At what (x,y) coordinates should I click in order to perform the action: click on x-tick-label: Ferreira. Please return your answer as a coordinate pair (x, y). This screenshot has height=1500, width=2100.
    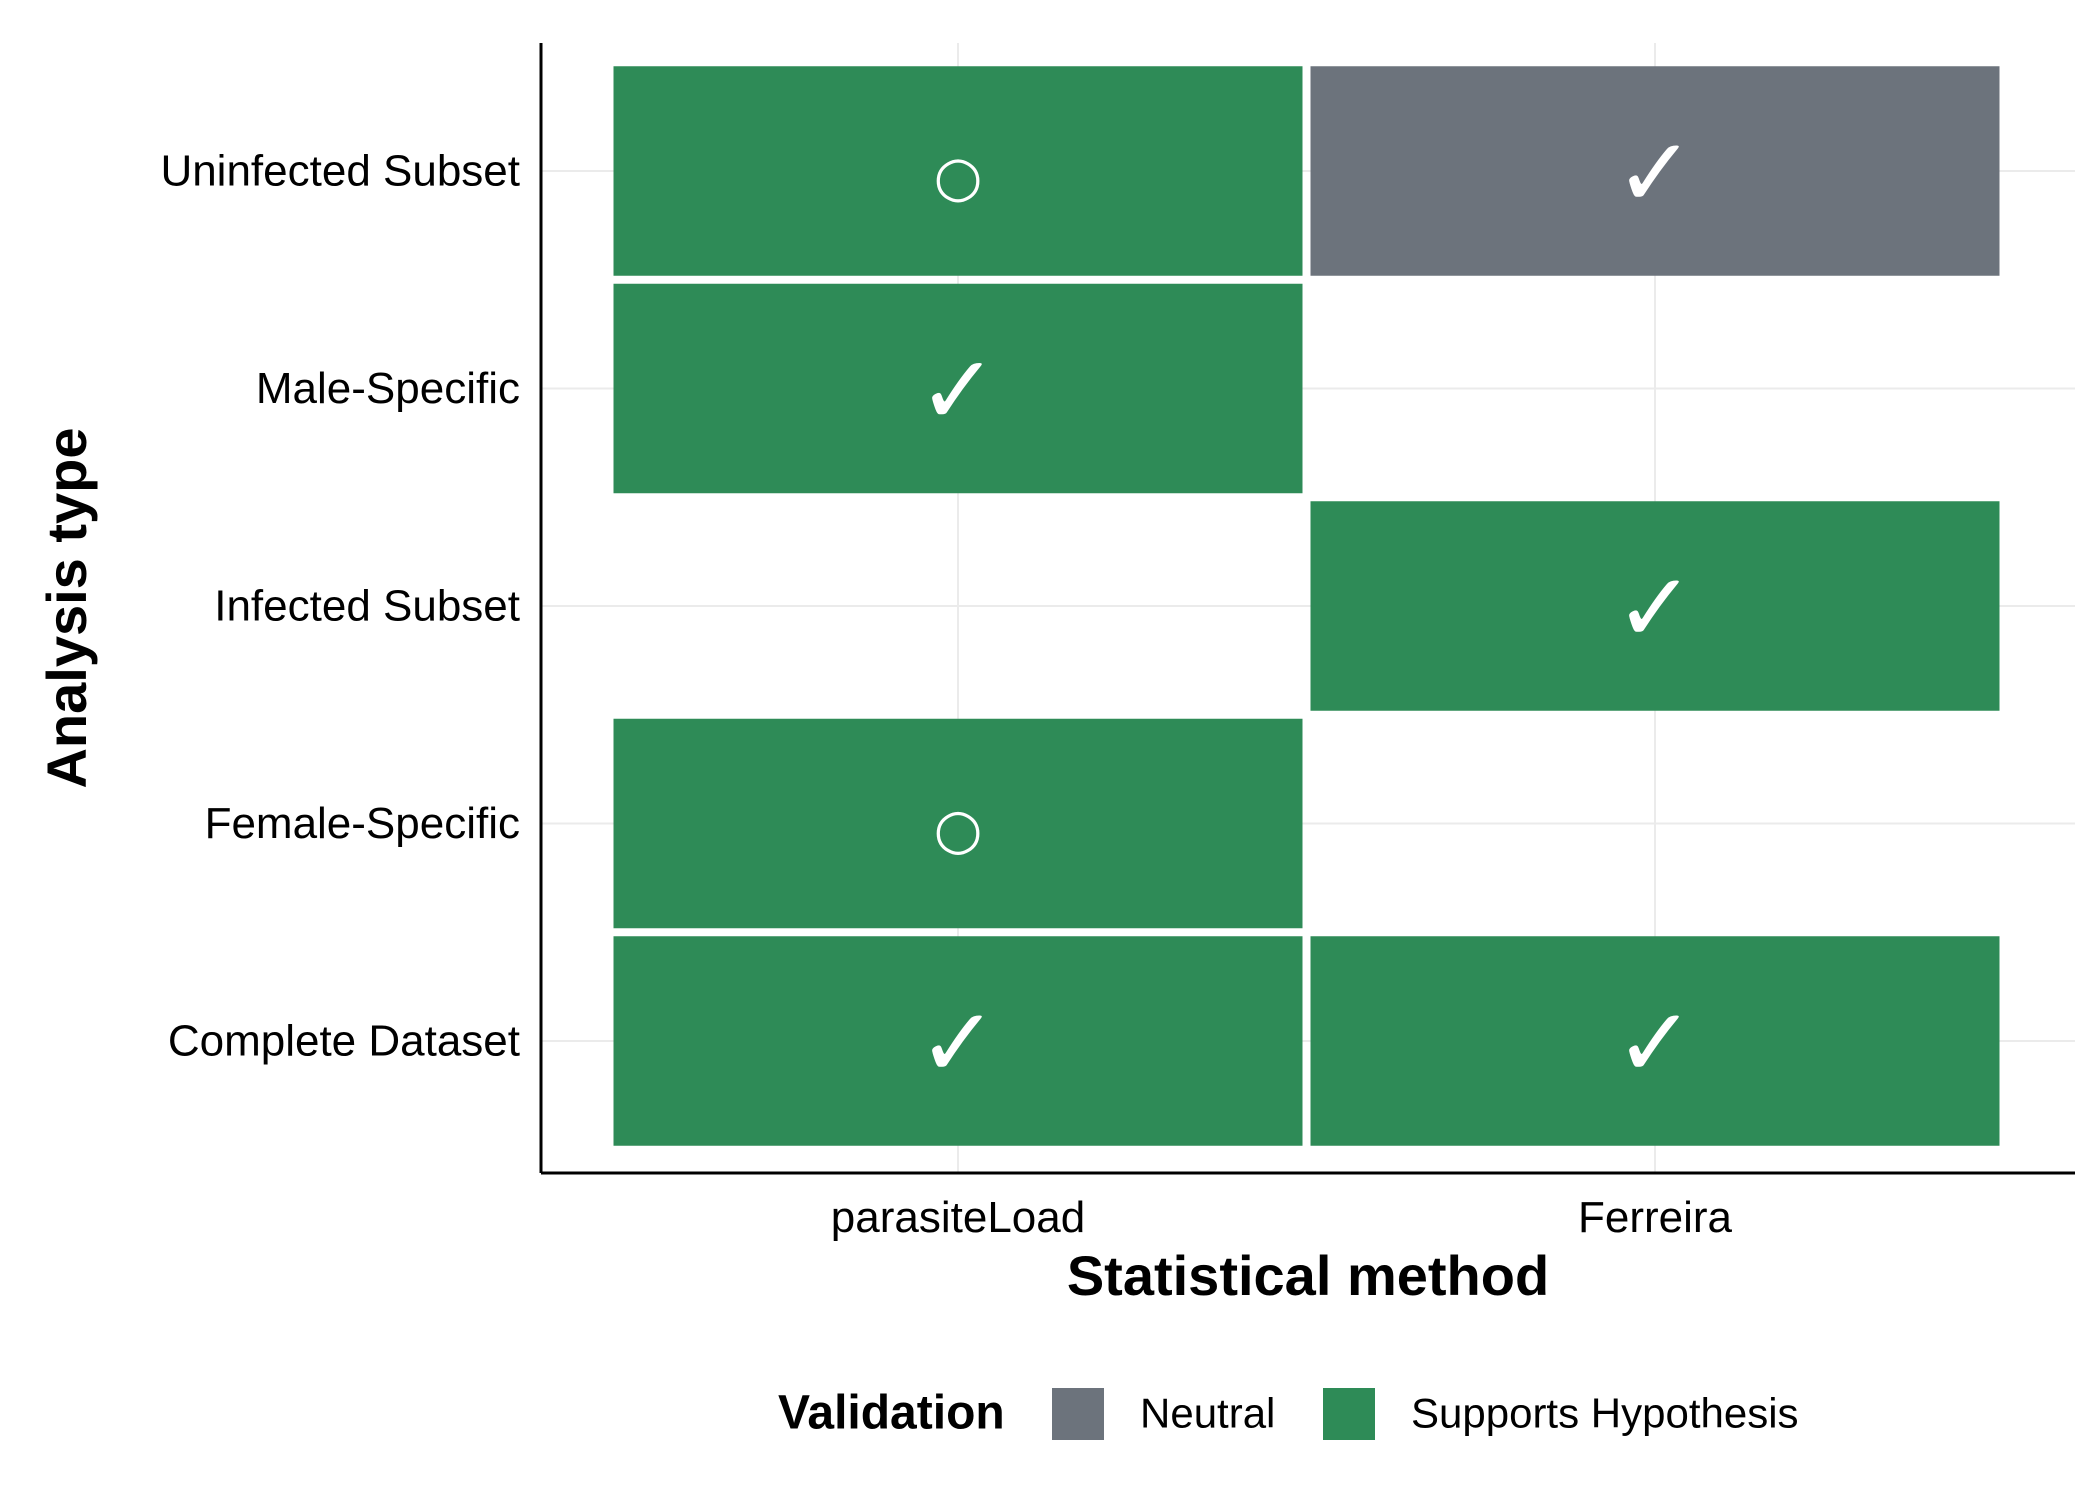
    Looking at the image, I should click on (1655, 1217).